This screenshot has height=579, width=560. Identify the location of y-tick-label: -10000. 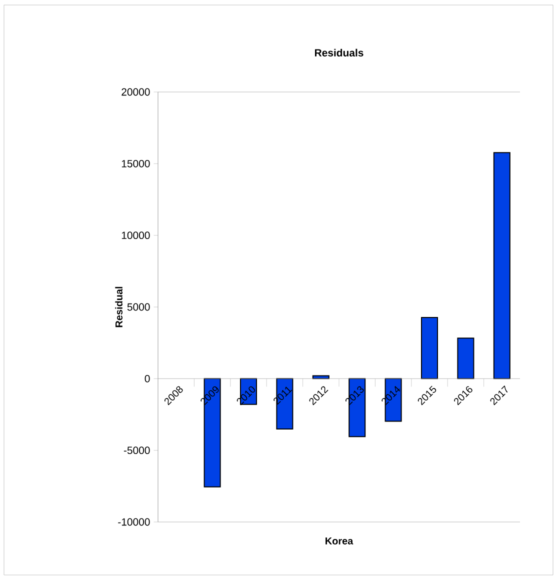
(134, 522).